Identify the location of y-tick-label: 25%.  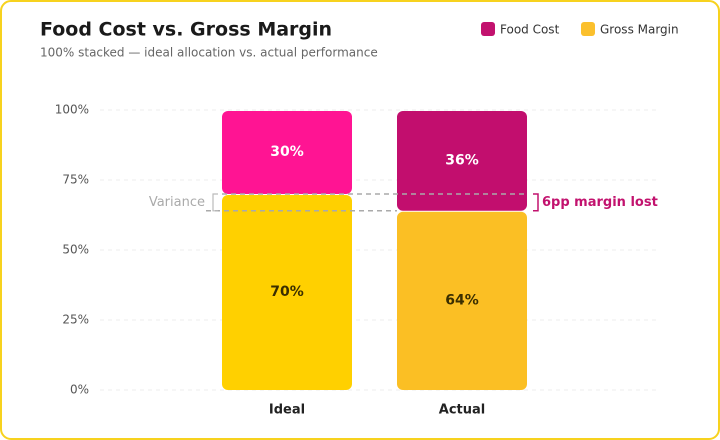
(75, 320).